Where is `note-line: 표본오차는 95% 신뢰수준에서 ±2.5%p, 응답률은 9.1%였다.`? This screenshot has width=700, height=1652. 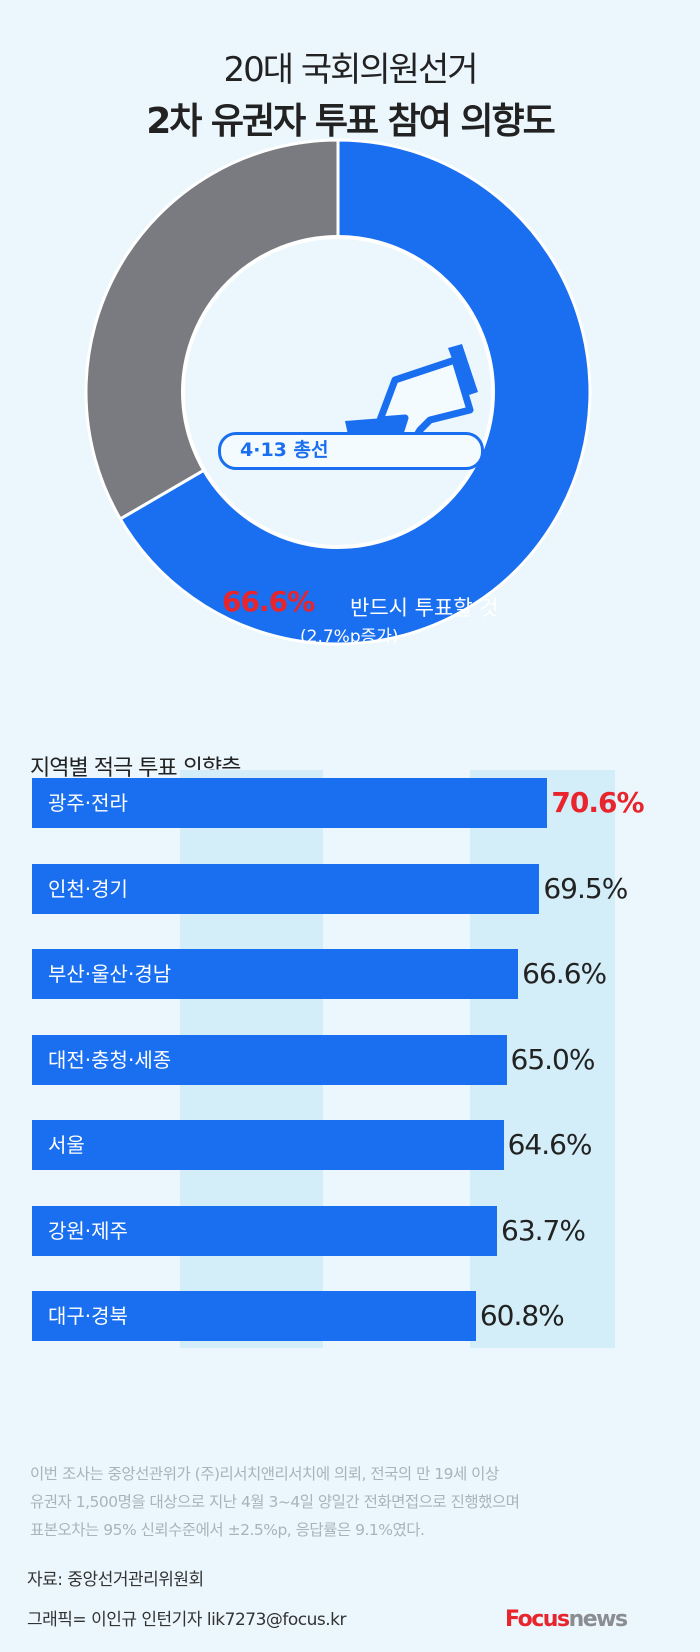
note-line: 표본오차는 95% 신뢰수준에서 ±2.5%p, 응답률은 9.1%였다. is located at coordinates (227, 1530).